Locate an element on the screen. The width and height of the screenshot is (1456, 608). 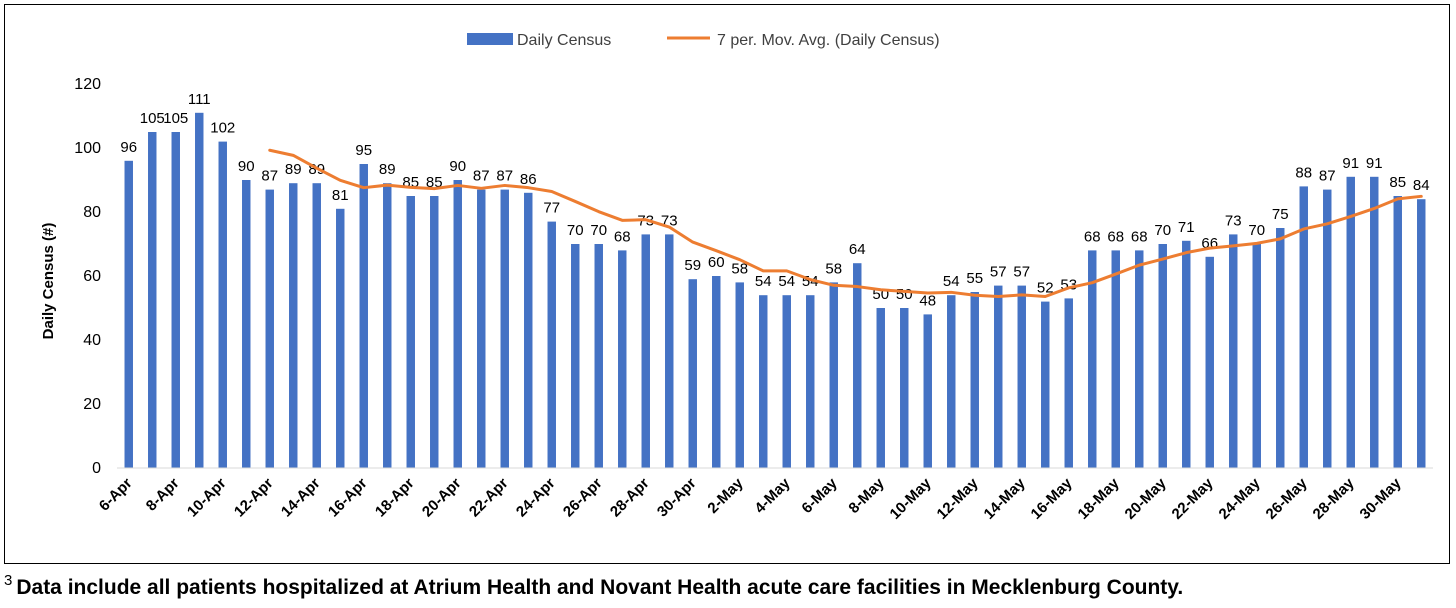
x-tick-label: 6-Apr is located at coordinates (116, 495).